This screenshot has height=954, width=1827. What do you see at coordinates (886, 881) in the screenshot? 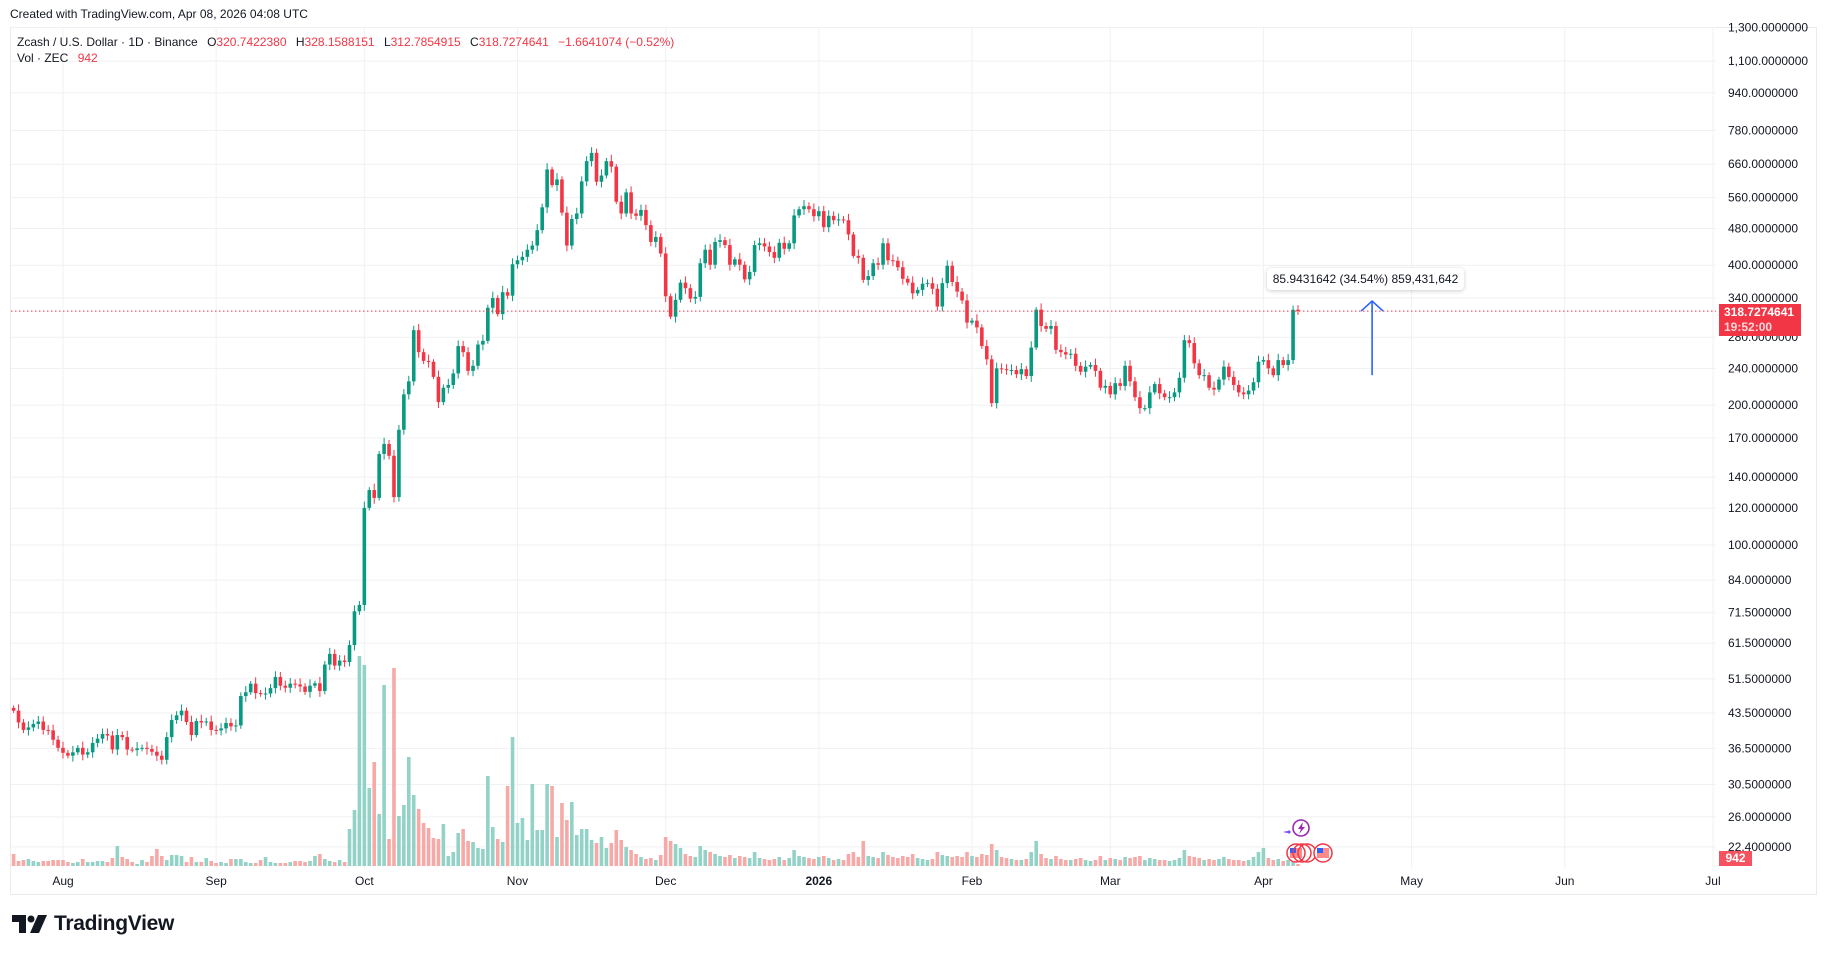
I see `time-axis: Aug Sep Oct Nov Dec 2026 Feb Mar Apr May Jun Jul` at bounding box center [886, 881].